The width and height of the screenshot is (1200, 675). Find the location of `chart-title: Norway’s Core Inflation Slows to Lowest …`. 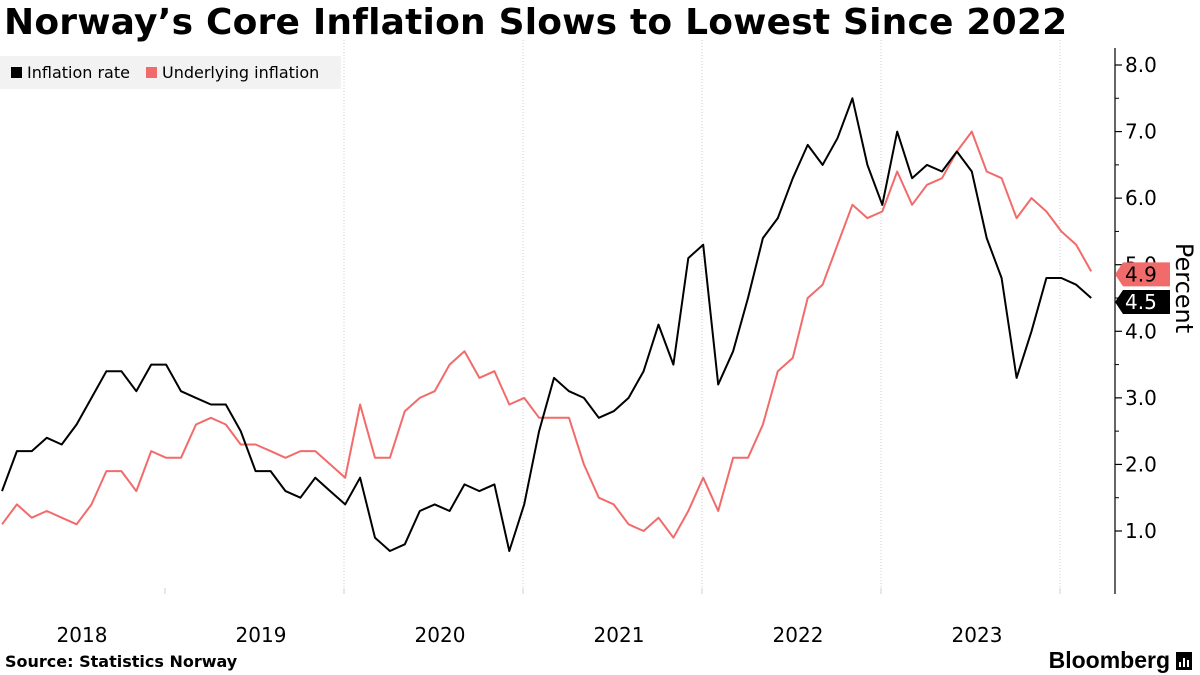

chart-title: Norway’s Core Inflation Slows to Lowest … is located at coordinates (536, 22).